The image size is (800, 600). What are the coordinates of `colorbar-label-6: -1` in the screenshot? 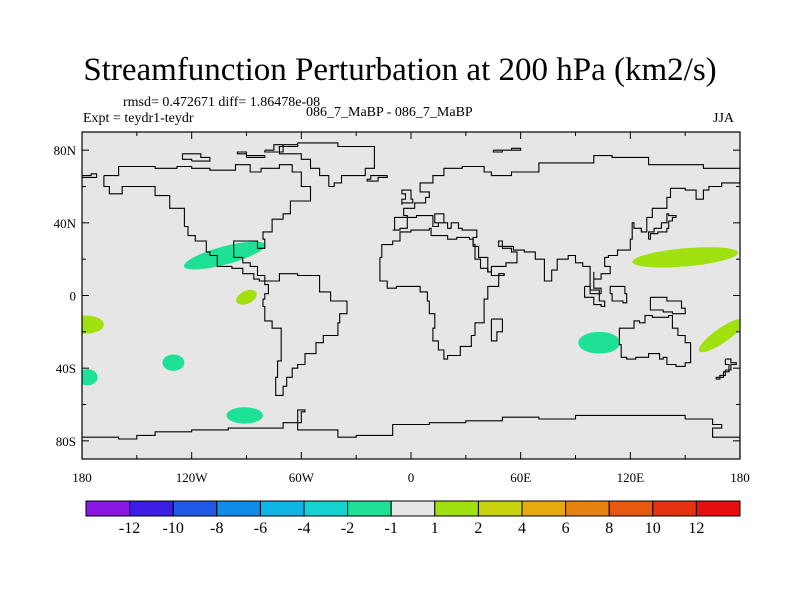 It's located at (391, 528).